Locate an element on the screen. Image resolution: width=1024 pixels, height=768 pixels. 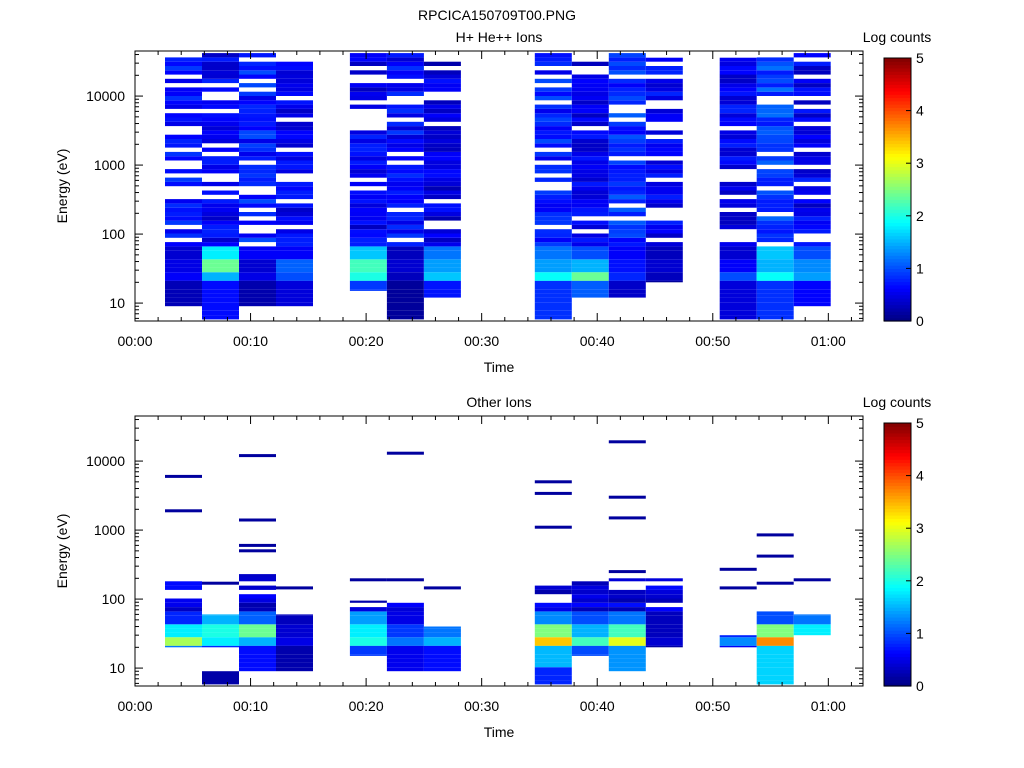
x-tick-label: 00:10 is located at coordinates (250, 706).